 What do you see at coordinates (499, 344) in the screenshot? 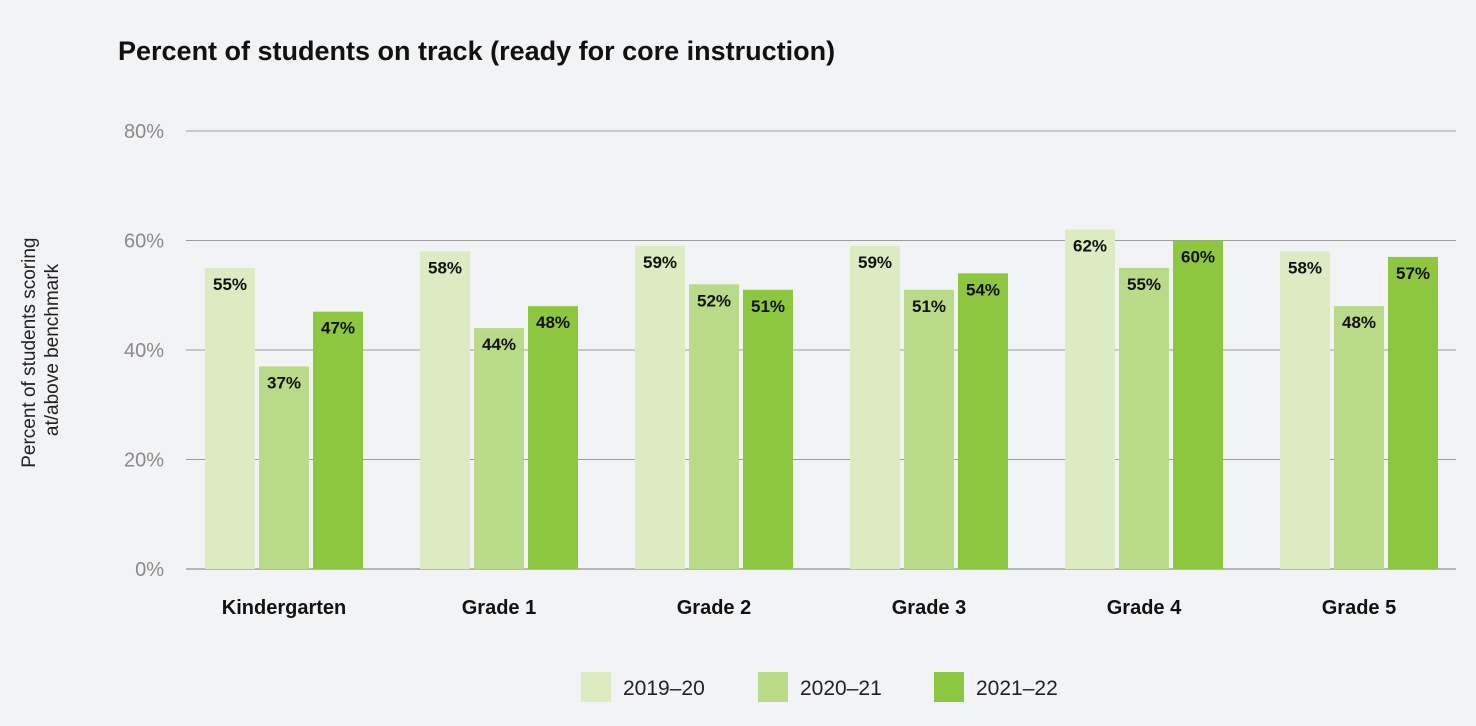
I see `data-label: 44%` at bounding box center [499, 344].